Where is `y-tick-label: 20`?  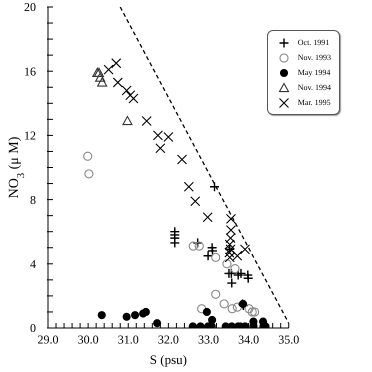 y-tick-label: 20 is located at coordinates (30, 7).